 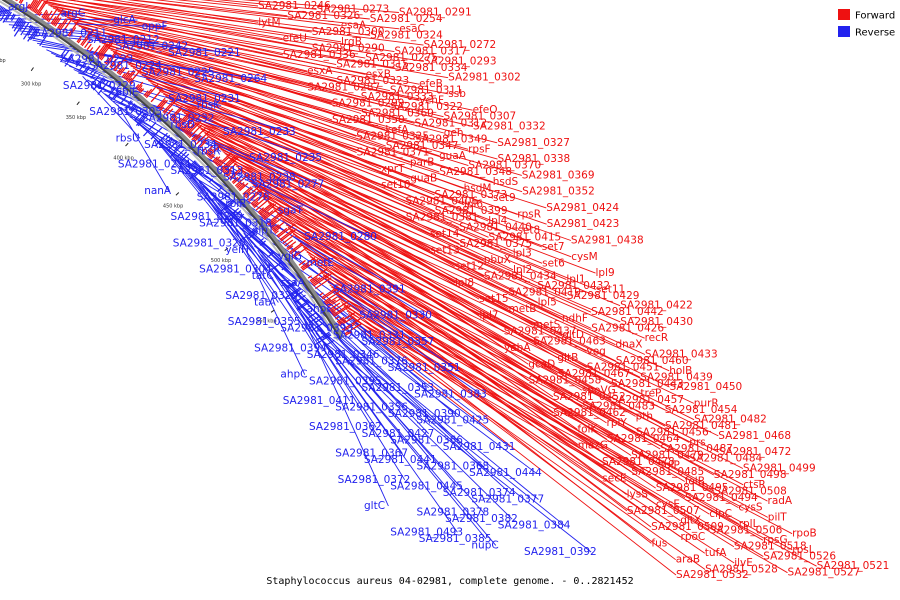 I want to click on reverse-gene-label: argC, so click(x=73, y=14).